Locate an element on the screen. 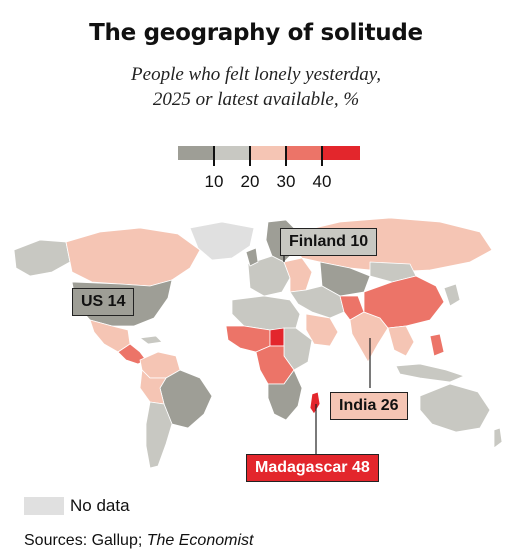  region-southern-africa is located at coordinates (285, 395).